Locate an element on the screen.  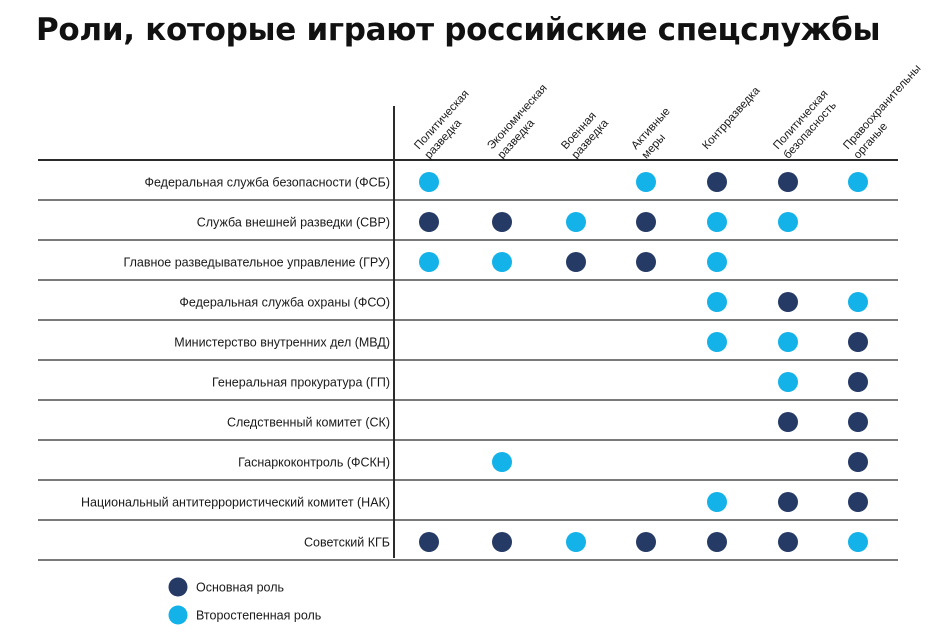
column-header-line: Контрразведка is located at coordinates (731, 118).